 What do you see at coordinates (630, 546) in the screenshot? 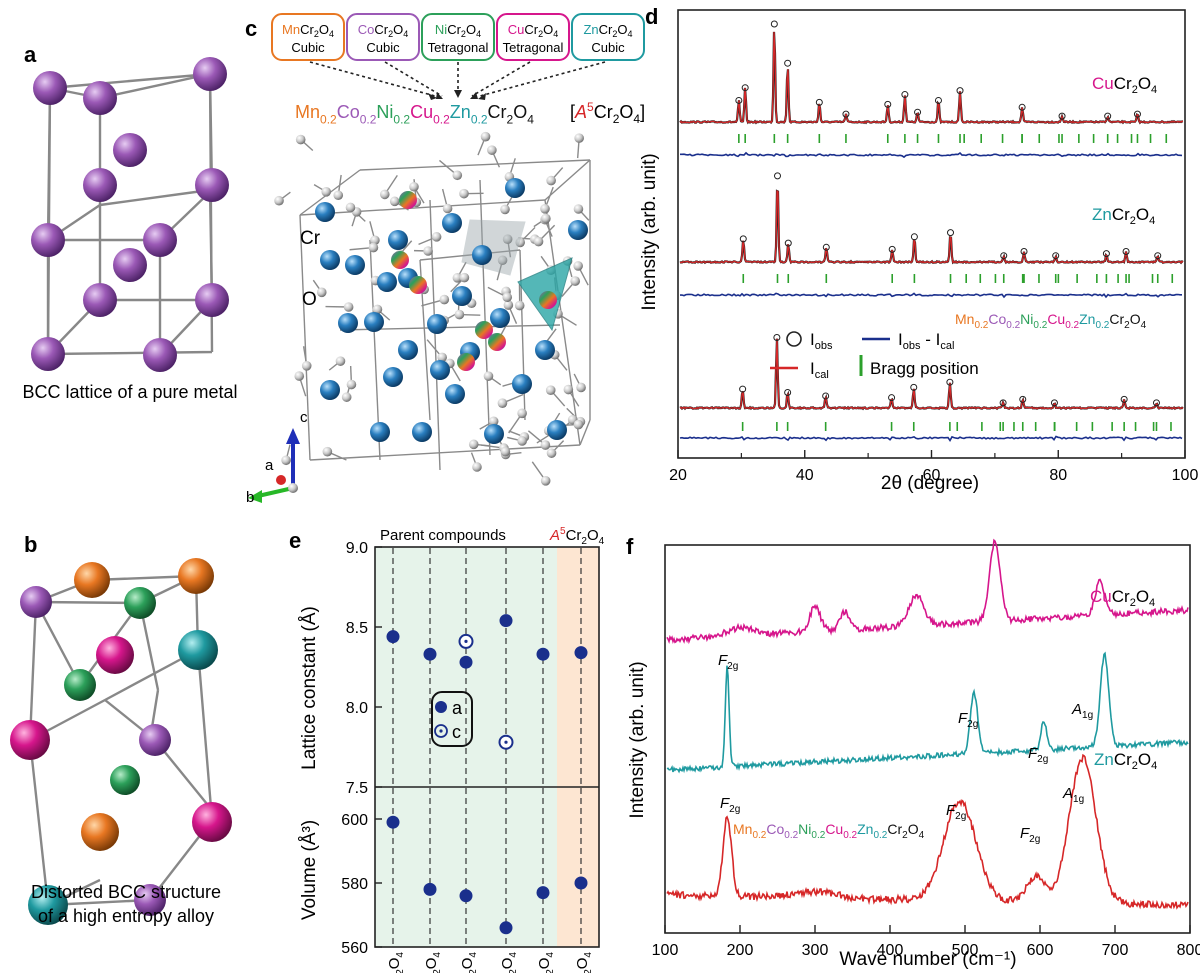
I see `panel-f-letter: f` at bounding box center [630, 546].